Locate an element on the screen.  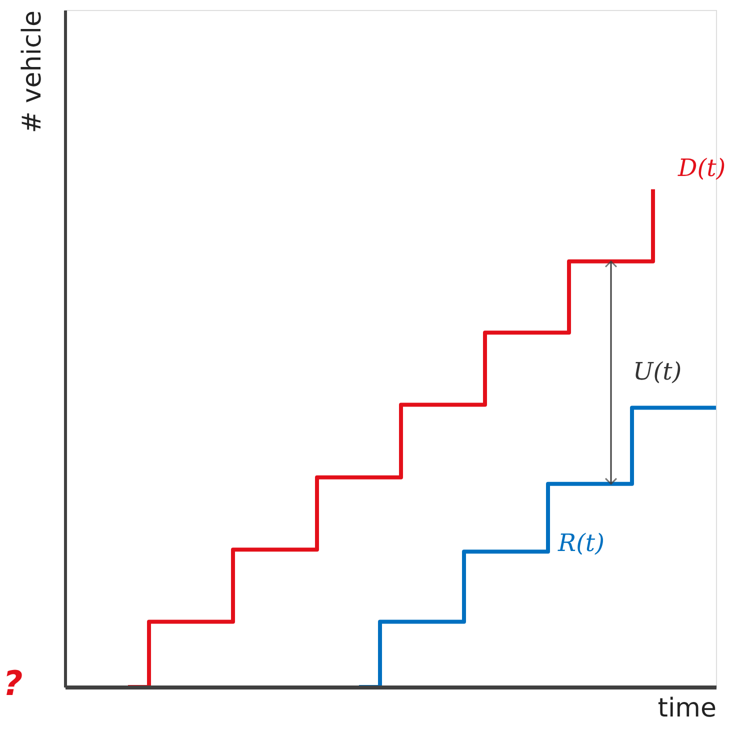
annotation: U(t) is located at coordinates (657, 372).